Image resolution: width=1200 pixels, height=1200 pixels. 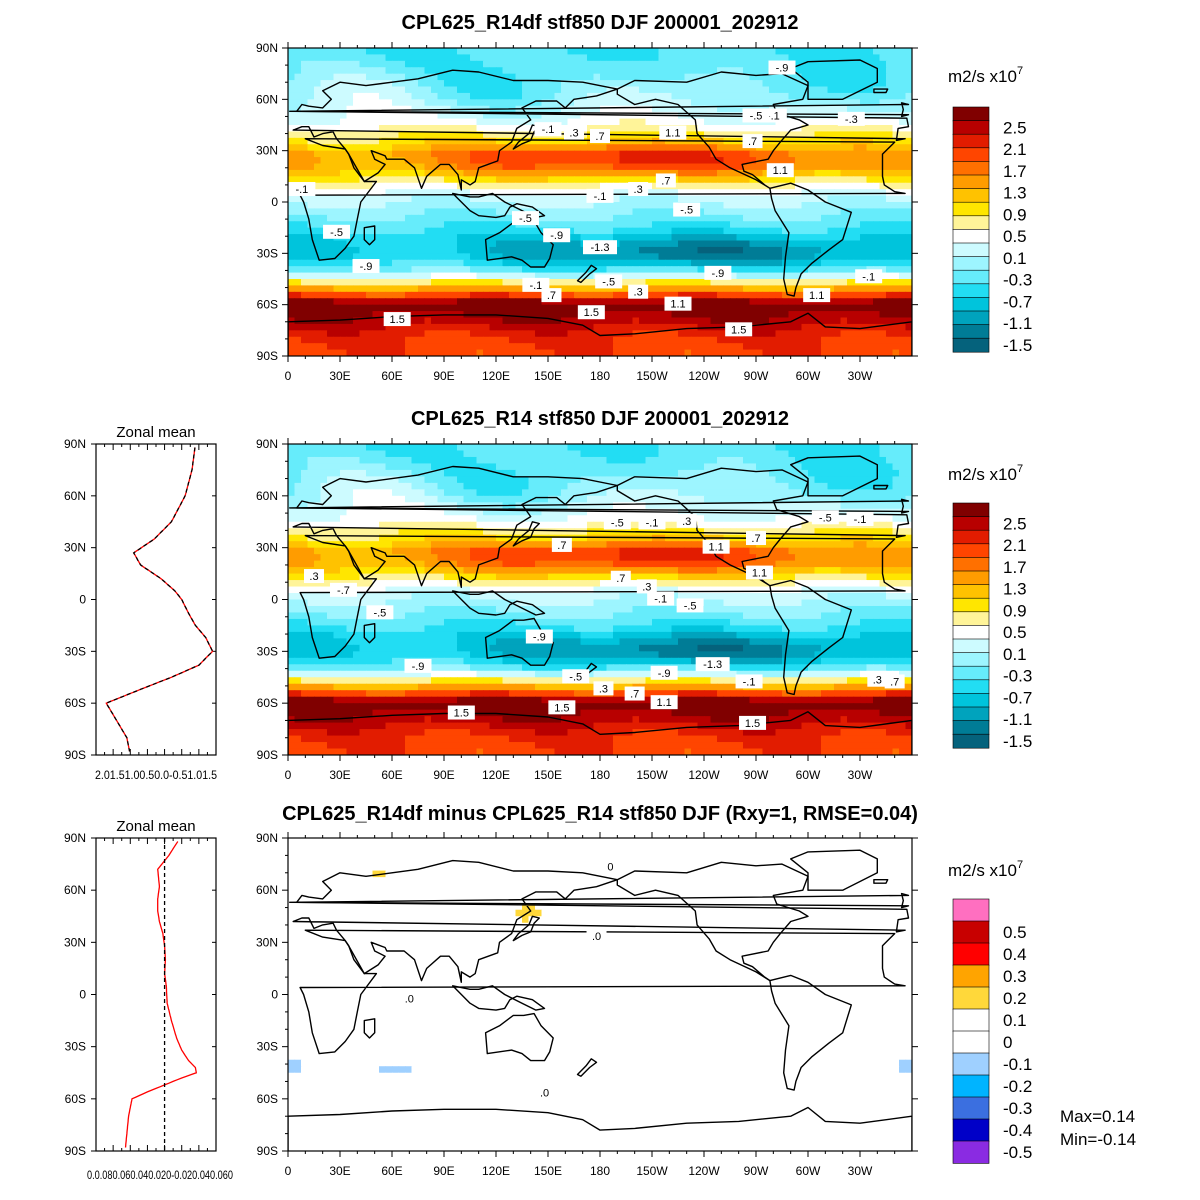 What do you see at coordinates (600, 419) in the screenshot?
I see `panel-middle-title: CPL625_R14 stf850 DJF 200001_202912` at bounding box center [600, 419].